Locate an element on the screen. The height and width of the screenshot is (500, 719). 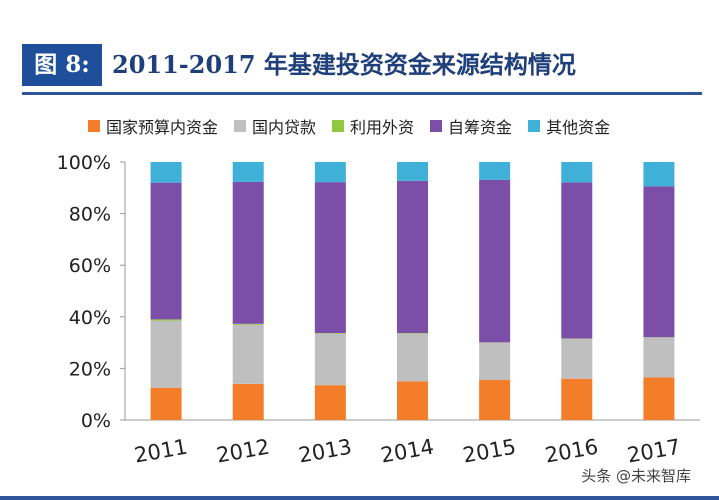
figure-badge: 图 8: is located at coordinates (62, 65).